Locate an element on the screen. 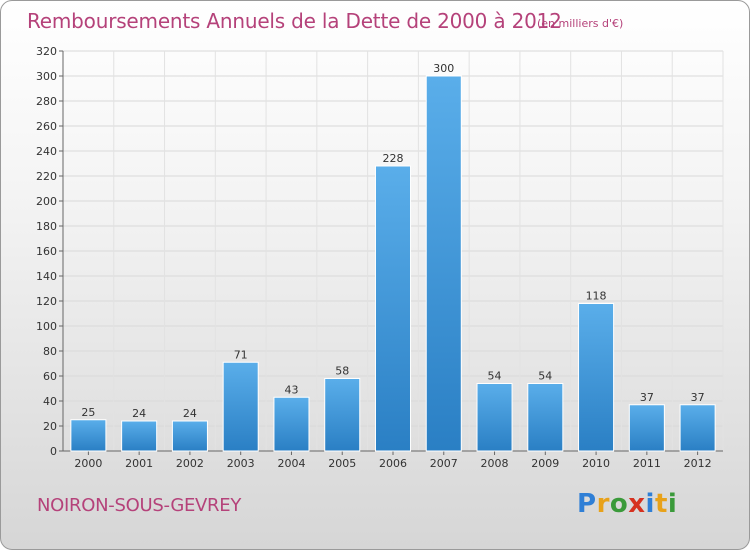 This screenshot has height=550, width=750. x-tick-label-2005: 2005 is located at coordinates (342, 463).